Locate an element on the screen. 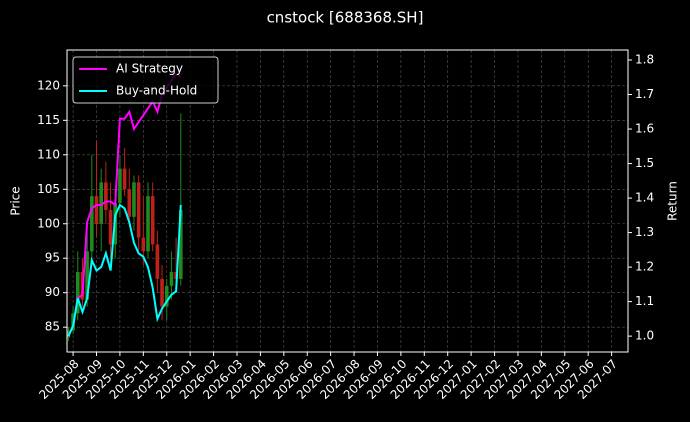 This screenshot has width=690, height=422. y-tick-label: 95 is located at coordinates (52, 258).